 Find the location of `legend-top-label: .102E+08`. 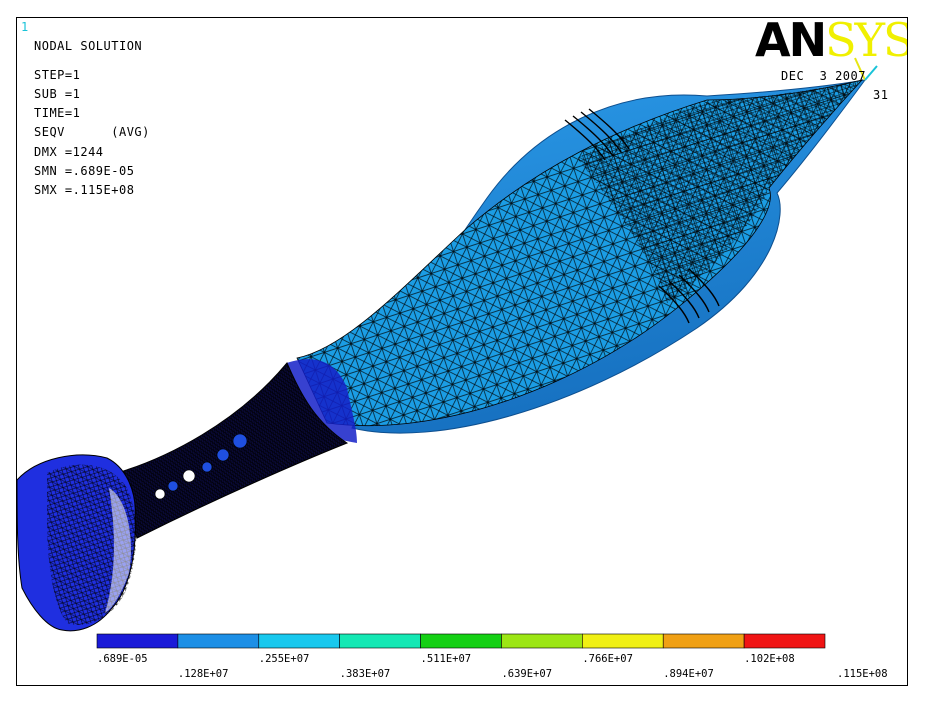

legend-top-label: .102E+08 is located at coordinates (769, 659).